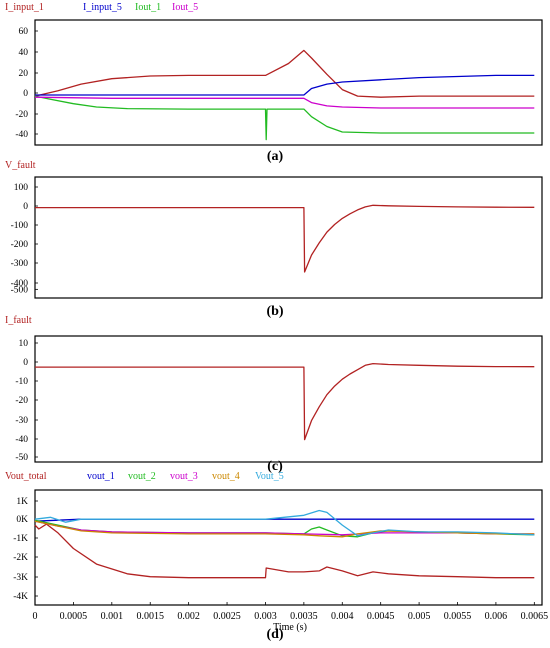  I want to click on legend-label-vout_1: vout_1, so click(101, 476).